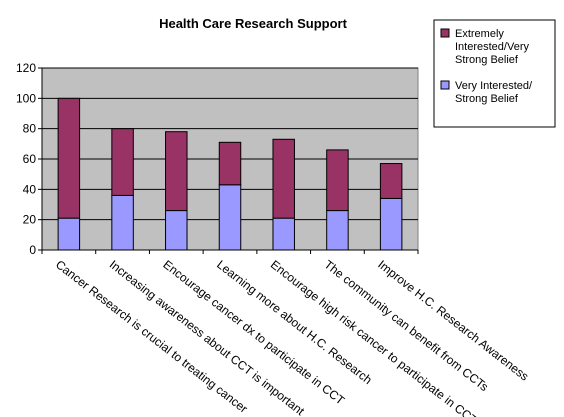 The height and width of the screenshot is (417, 564). Describe the element at coordinates (32, 250) in the screenshot. I see `y-tick-label: 0` at that location.